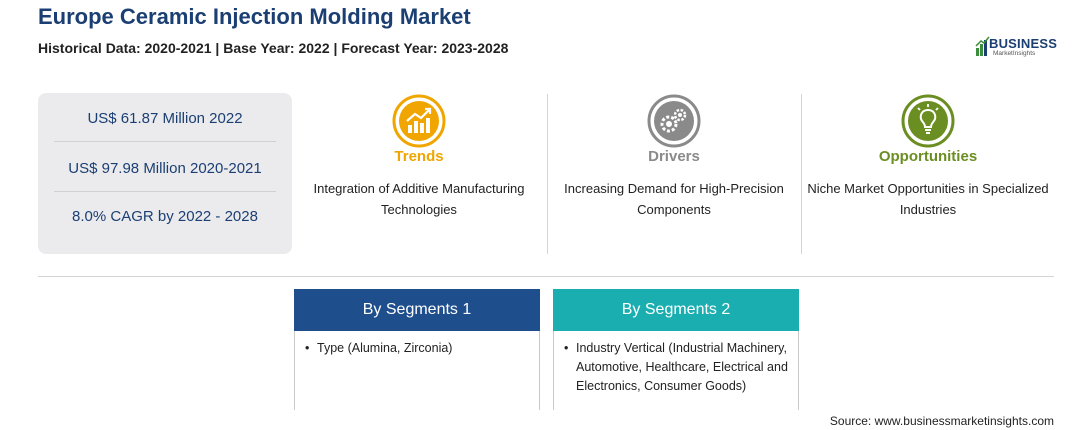 The width and height of the screenshot is (1092, 430). Describe the element at coordinates (165, 168) in the screenshot. I see `stat-market-size-historical: US$ 97.98 Million 2020-2021` at that location.